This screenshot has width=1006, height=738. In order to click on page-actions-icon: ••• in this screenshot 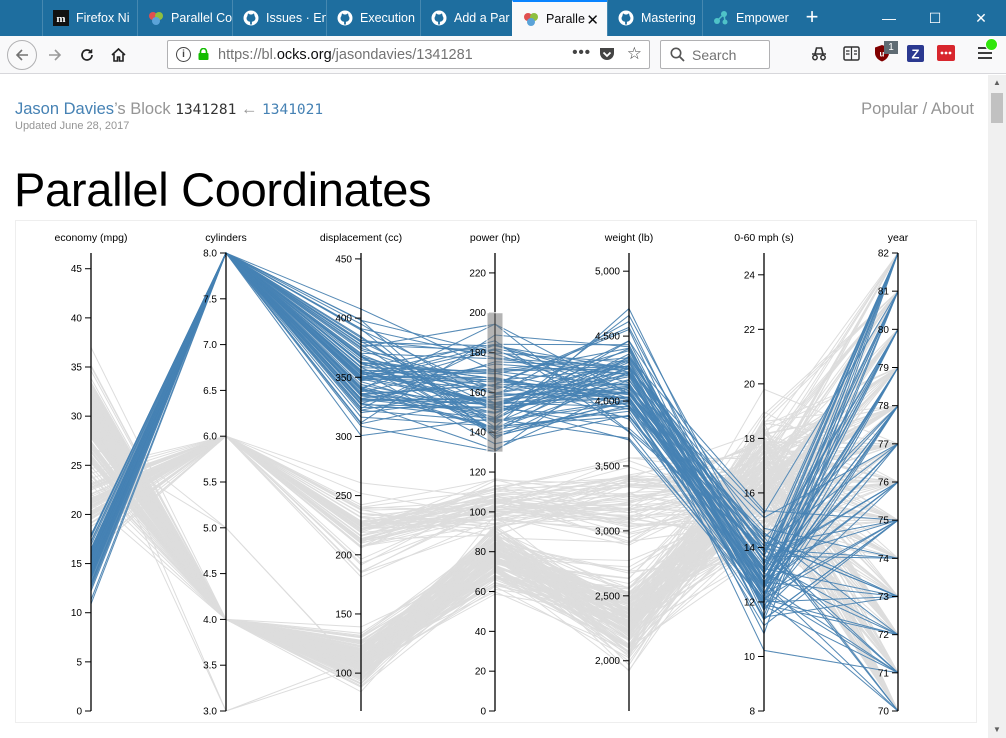, I will do `click(581, 52)`.